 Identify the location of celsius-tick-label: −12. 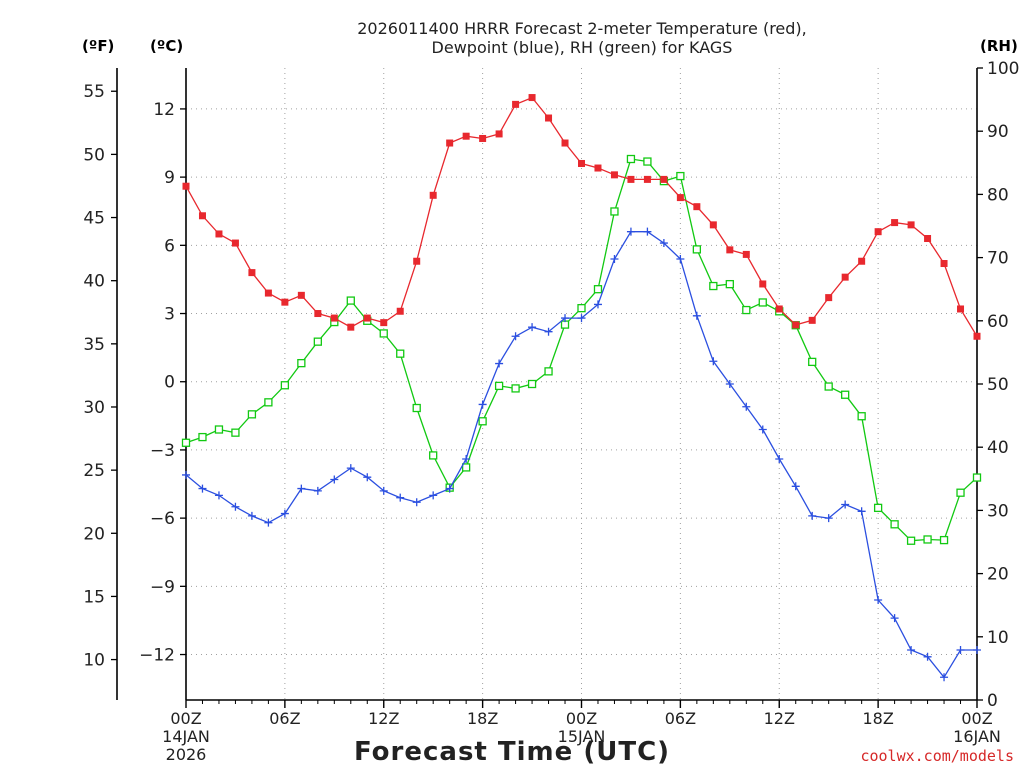
(157, 656).